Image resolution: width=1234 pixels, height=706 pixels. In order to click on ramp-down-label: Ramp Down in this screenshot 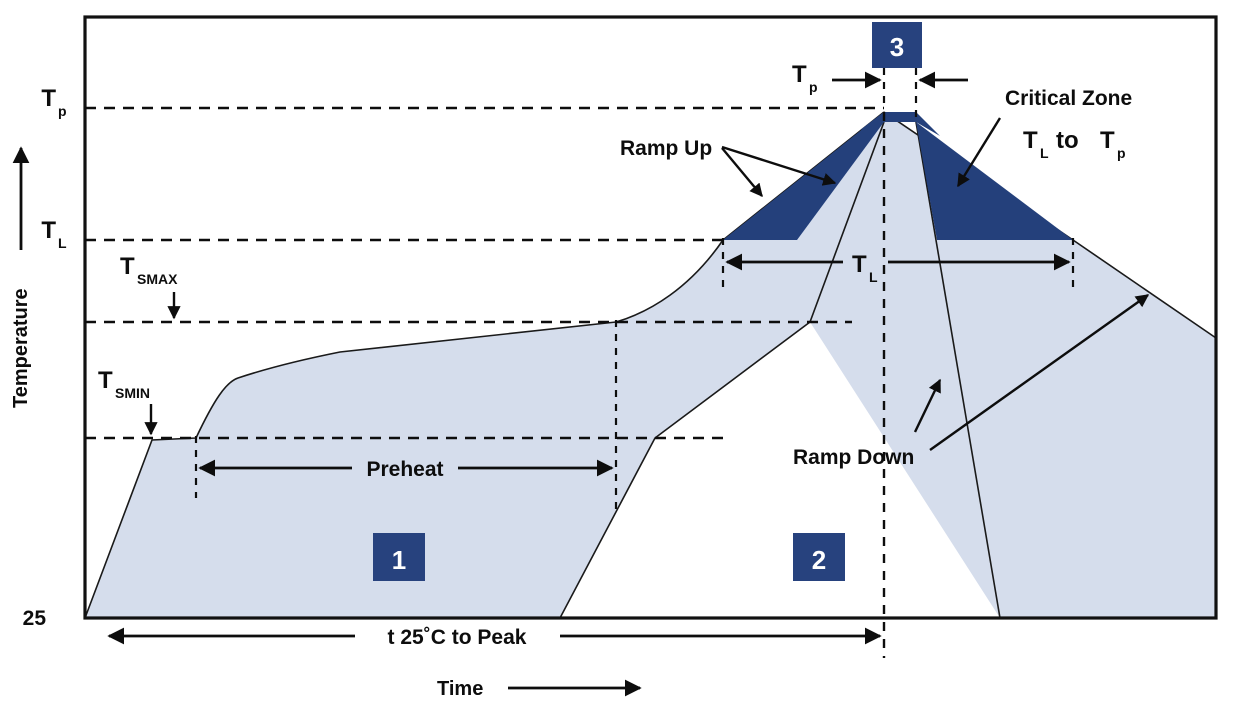, I will do `click(853, 457)`.